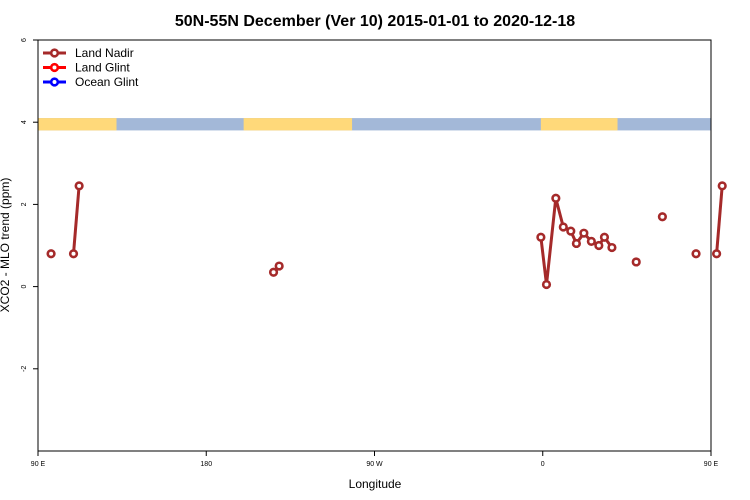 The height and width of the screenshot is (500, 750). What do you see at coordinates (24, 40) in the screenshot?
I see `y-tick-label: 6` at bounding box center [24, 40].